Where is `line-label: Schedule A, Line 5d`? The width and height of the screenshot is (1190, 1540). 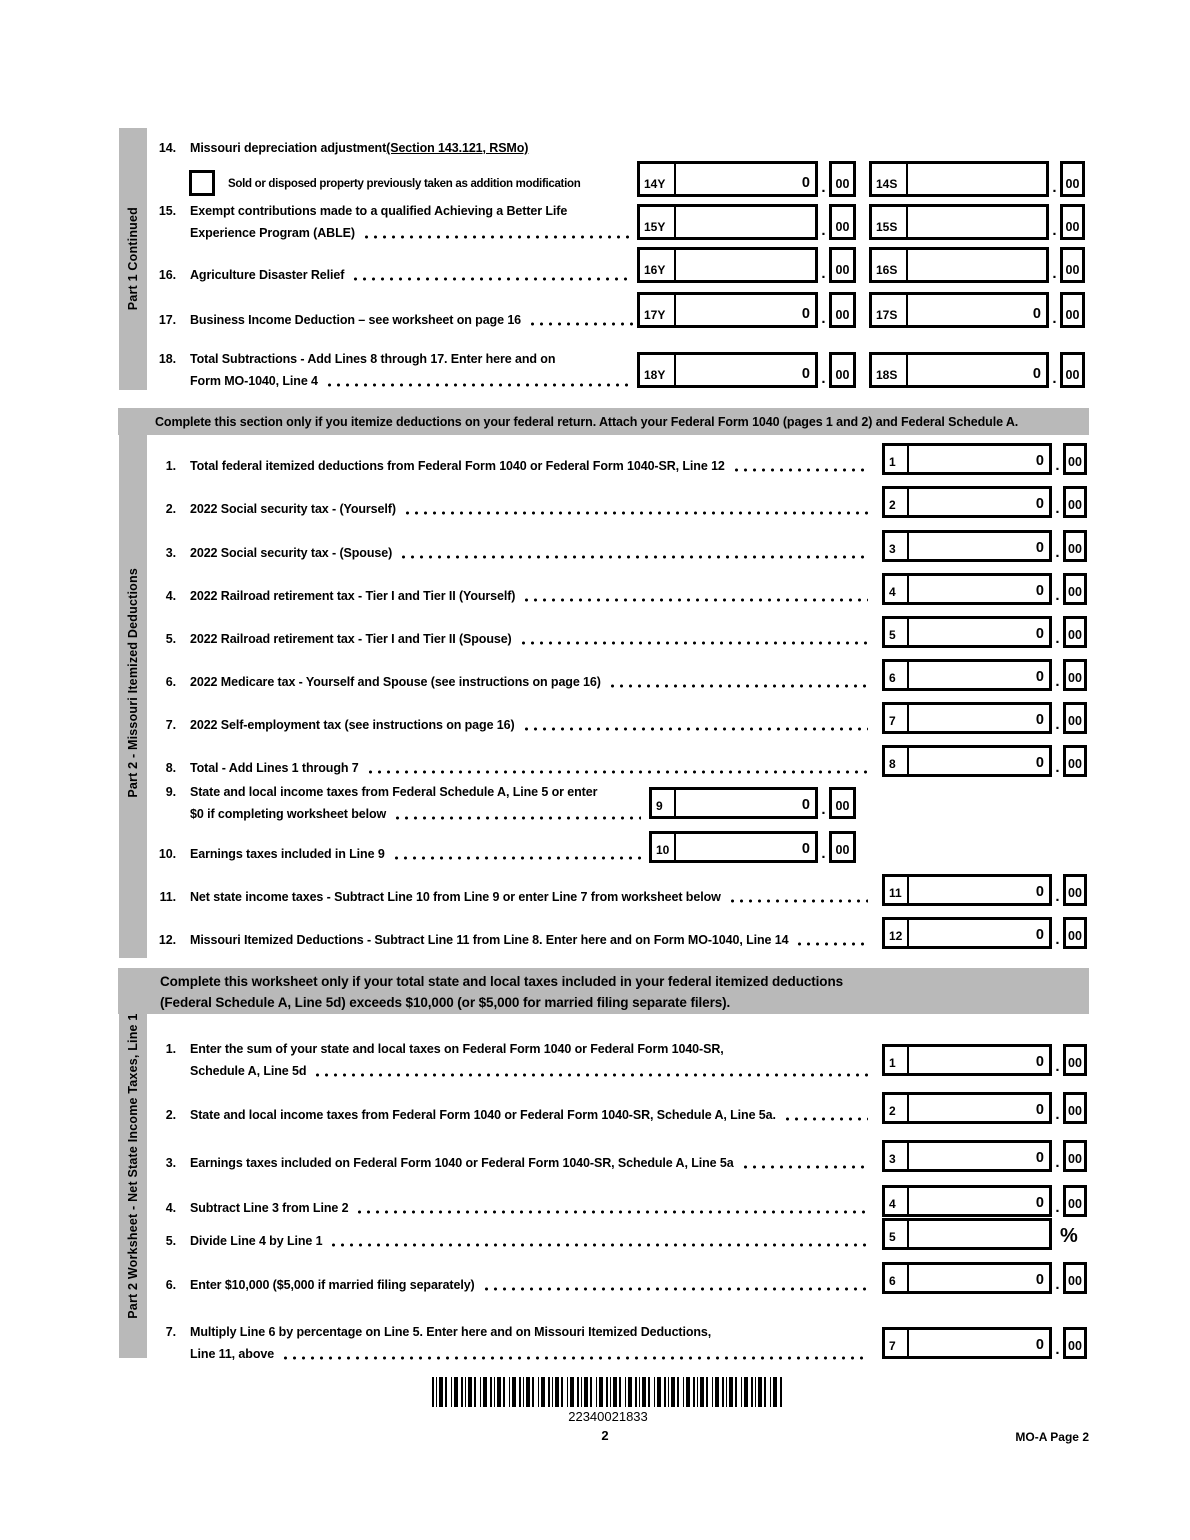 line-label: Schedule A, Line 5d is located at coordinates (248, 1071).